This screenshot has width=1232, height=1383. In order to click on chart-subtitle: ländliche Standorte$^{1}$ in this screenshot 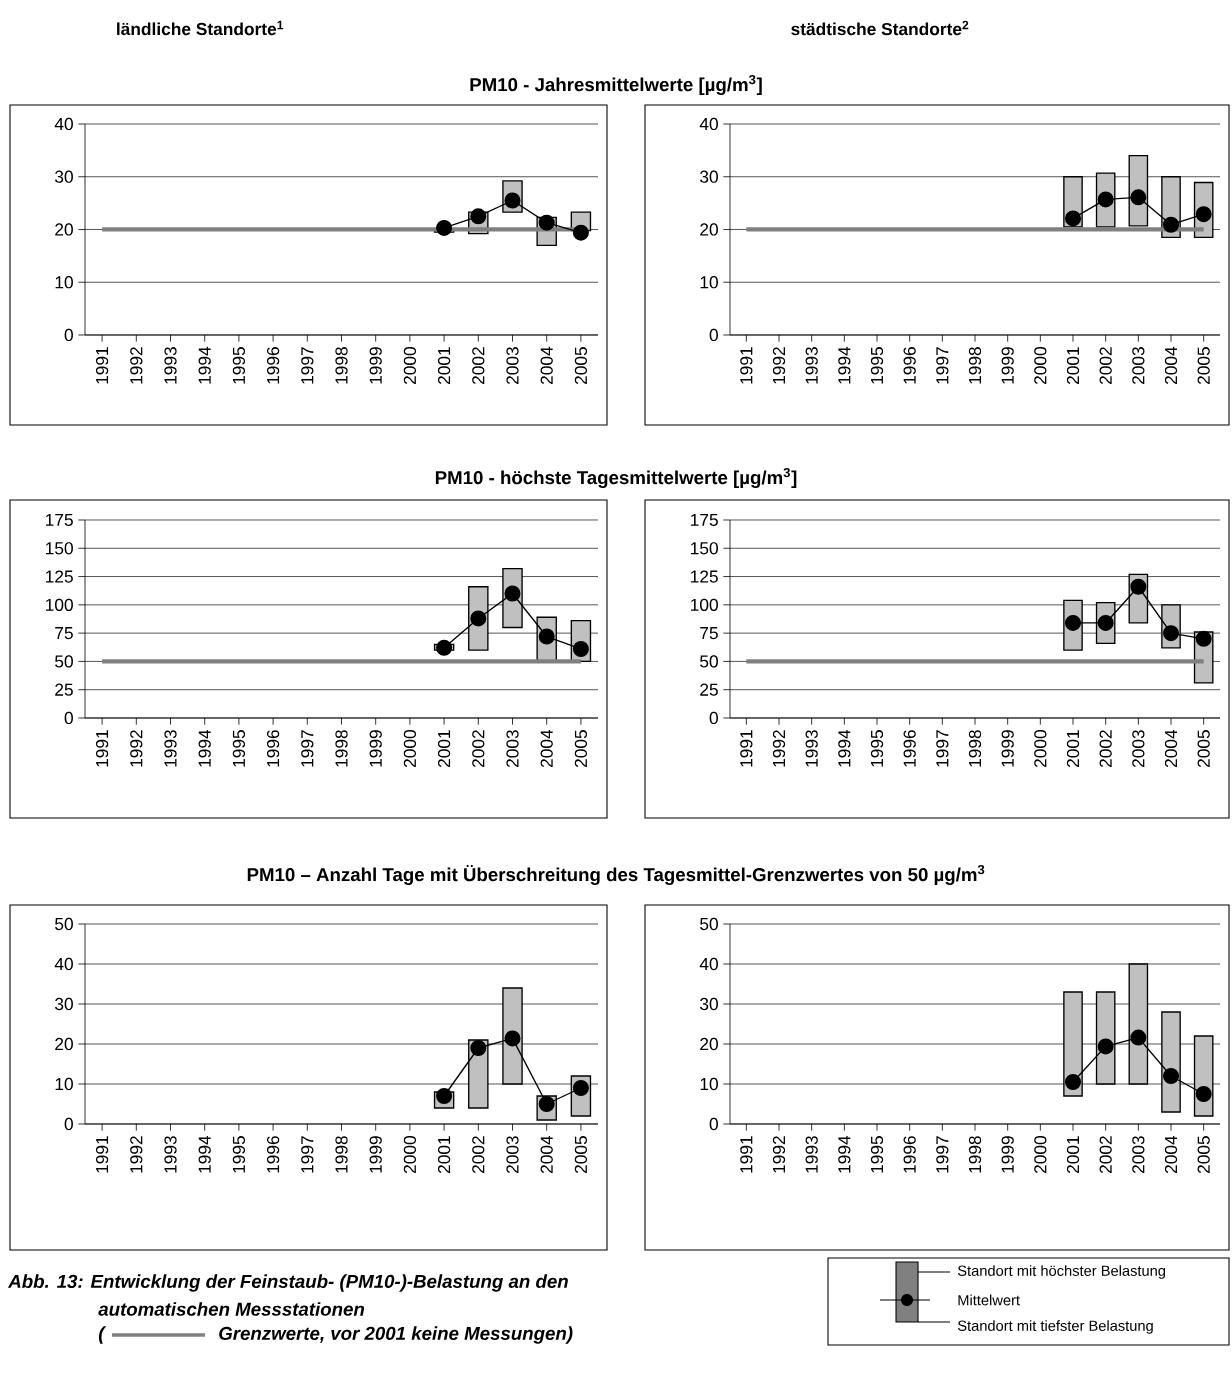, I will do `click(200, 28)`.